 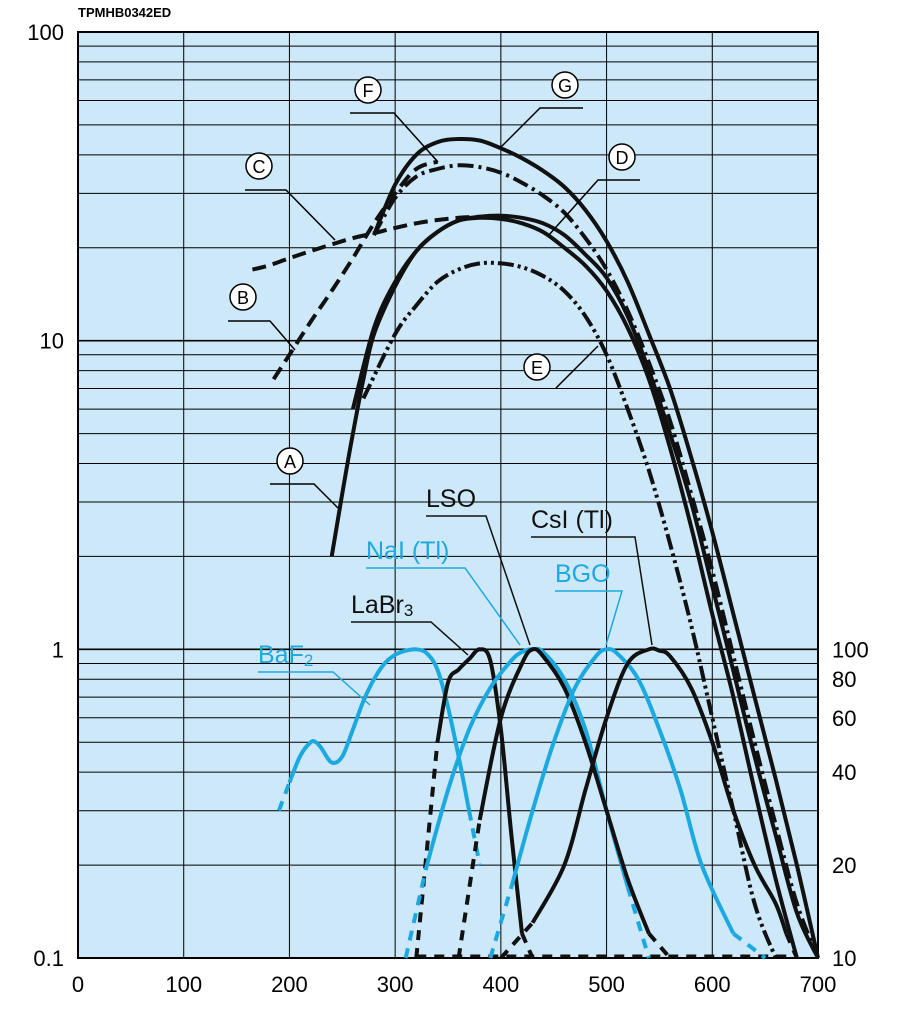 I want to click on label-f-text: F, so click(x=368, y=91).